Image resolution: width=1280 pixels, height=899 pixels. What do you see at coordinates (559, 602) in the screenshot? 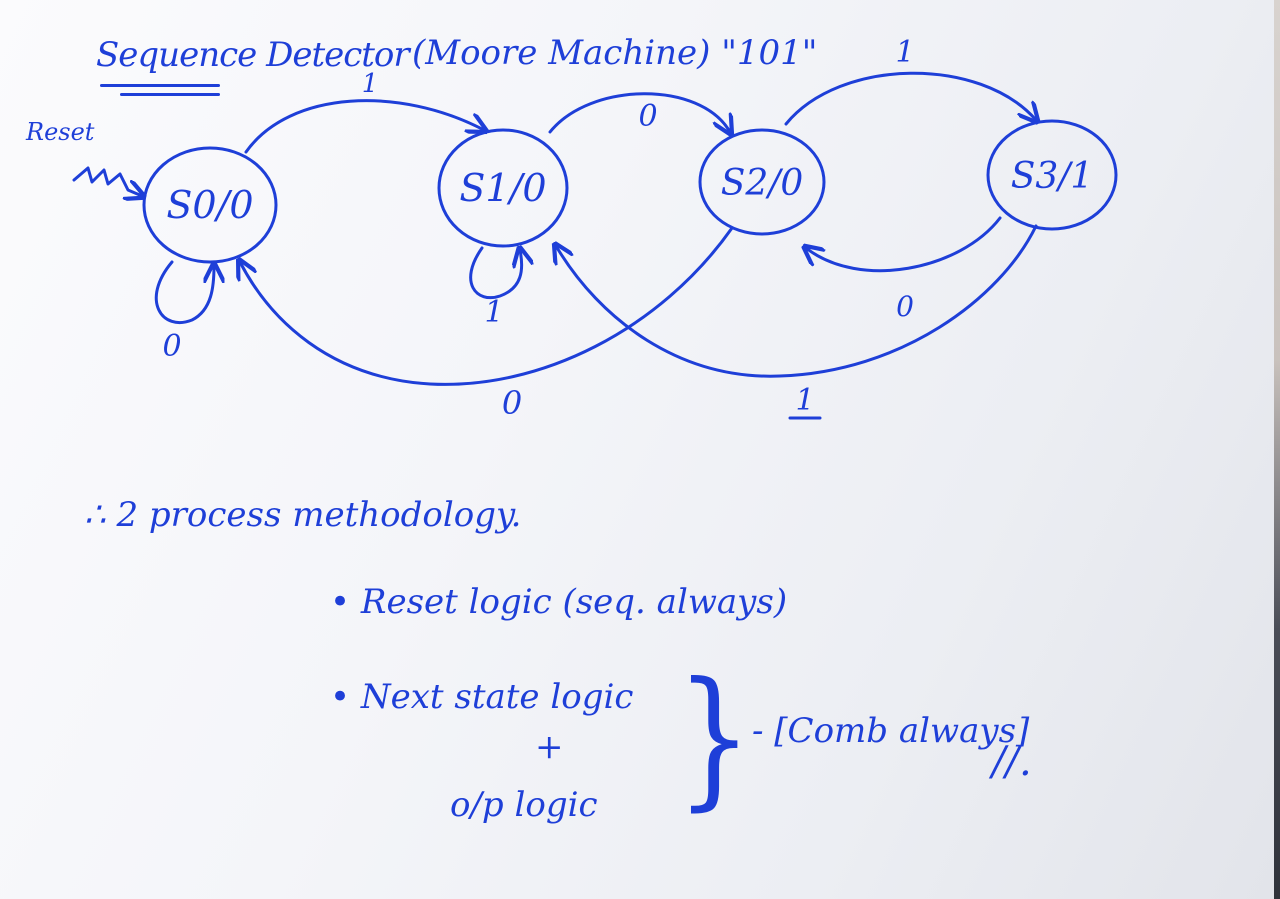
I see `notes-item-reset-logic: • Reset logic (seq. always)` at bounding box center [559, 602].